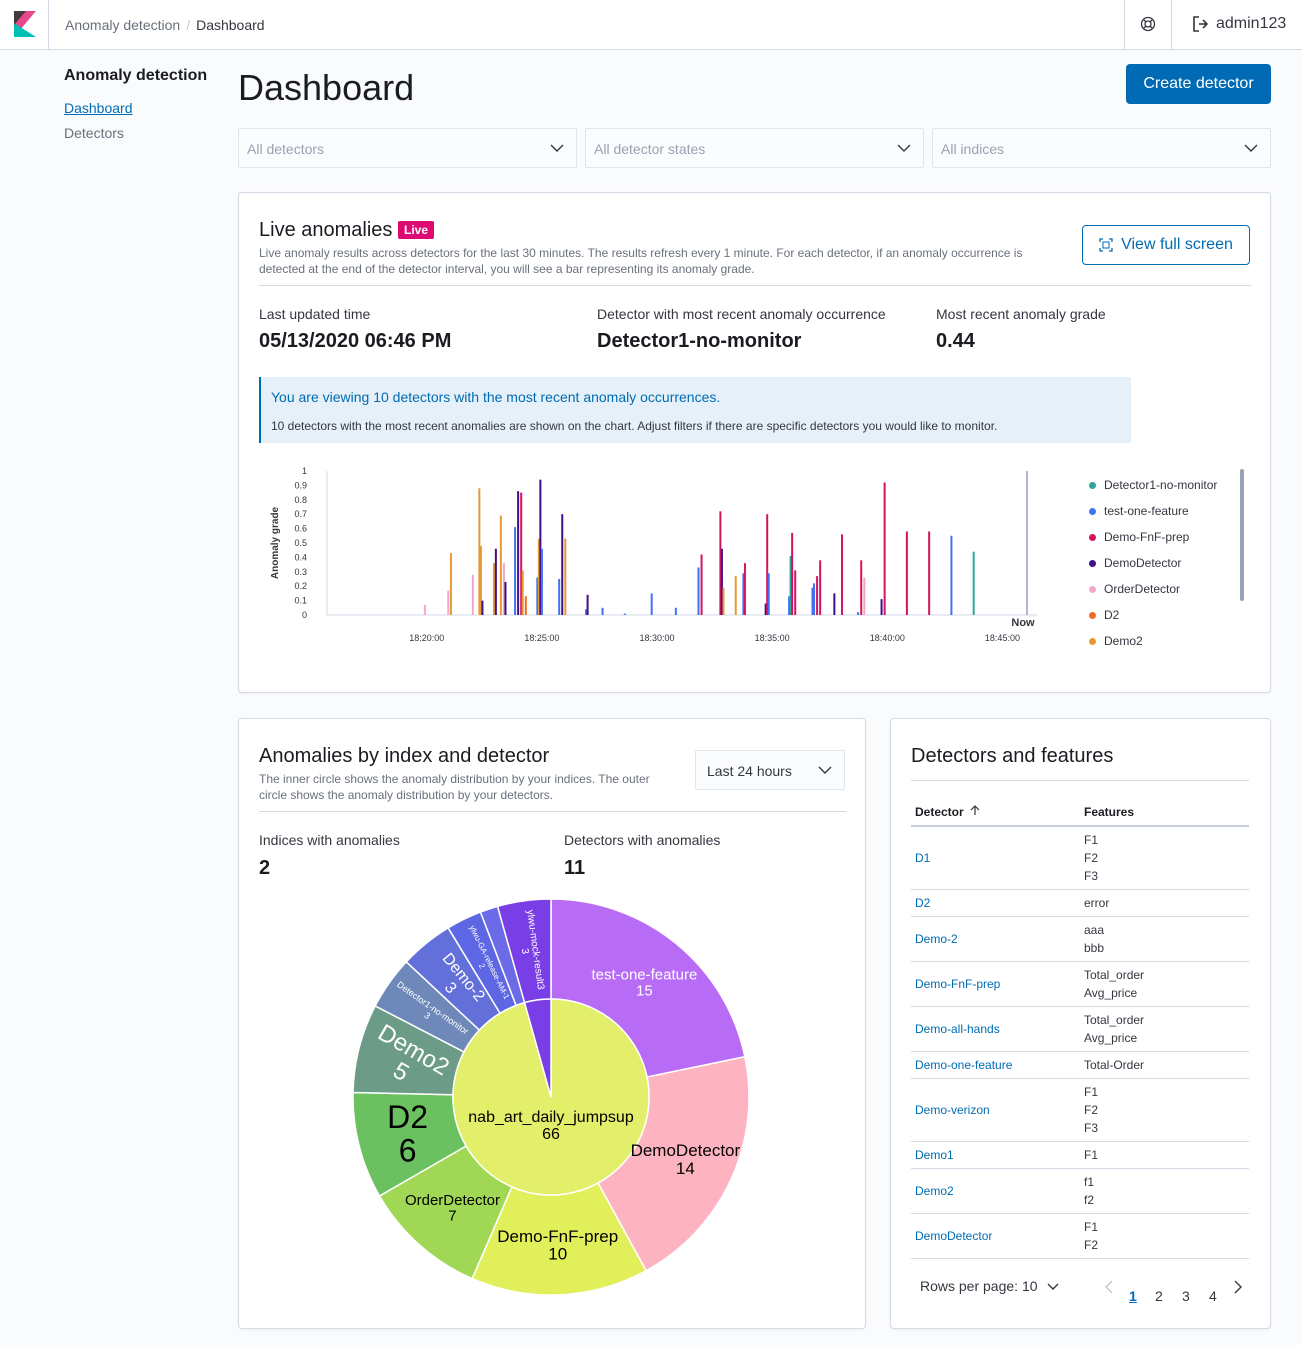 Image resolution: width=1302 pixels, height=1345 pixels. What do you see at coordinates (1139, 537) in the screenshot?
I see `legend-item: Demo-FnF-prep` at bounding box center [1139, 537].